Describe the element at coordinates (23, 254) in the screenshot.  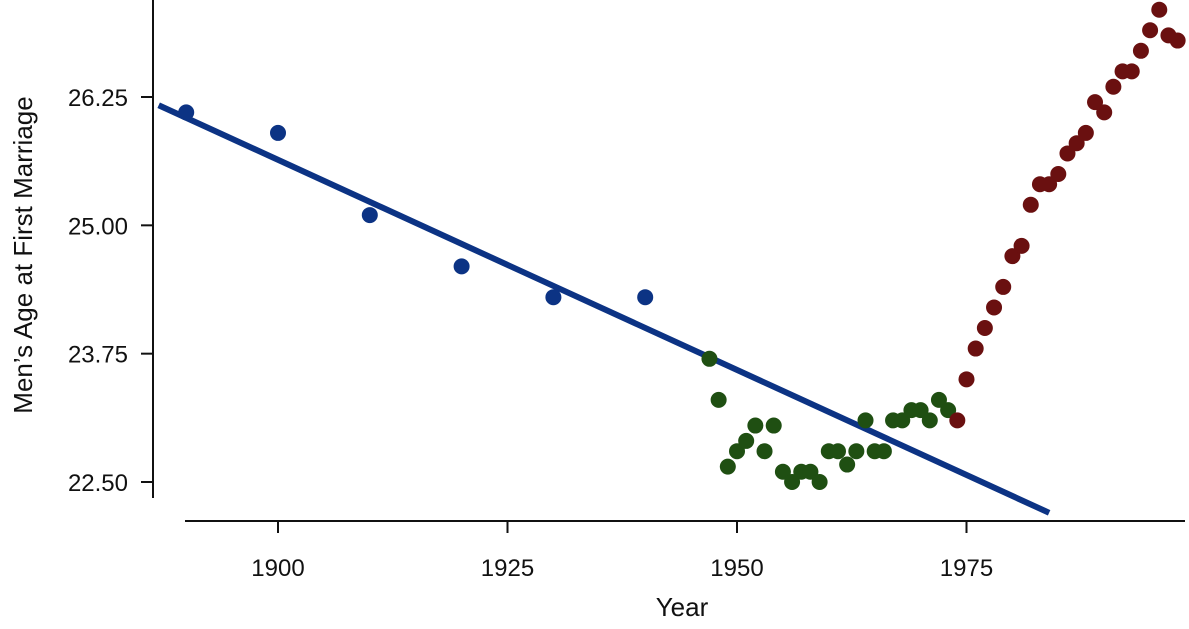
I see `y-axis-title: Men’s Age at First Marriage` at that location.